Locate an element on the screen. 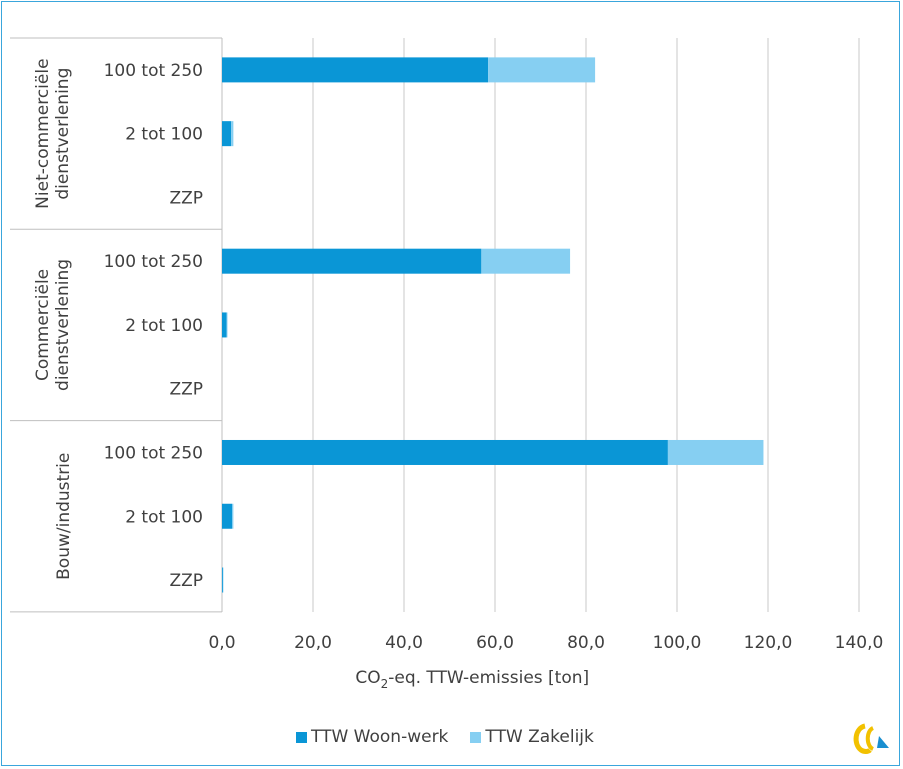 Image resolution: width=903 pixels, height=769 pixels. legend-swatch-zakelijk is located at coordinates (476, 737).